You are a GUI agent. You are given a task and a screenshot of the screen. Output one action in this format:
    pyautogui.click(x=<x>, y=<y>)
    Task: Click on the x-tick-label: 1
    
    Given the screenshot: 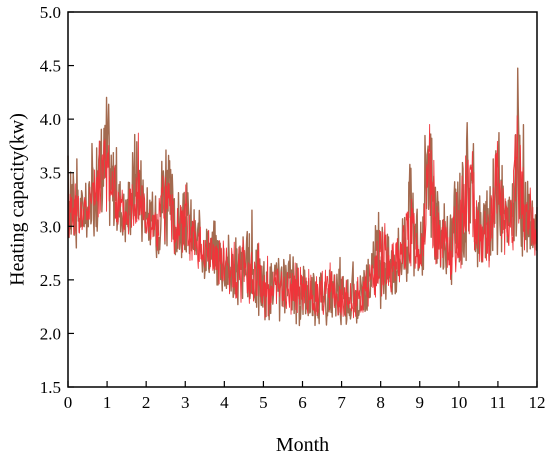 What is the action you would take?
    pyautogui.click(x=107, y=402)
    